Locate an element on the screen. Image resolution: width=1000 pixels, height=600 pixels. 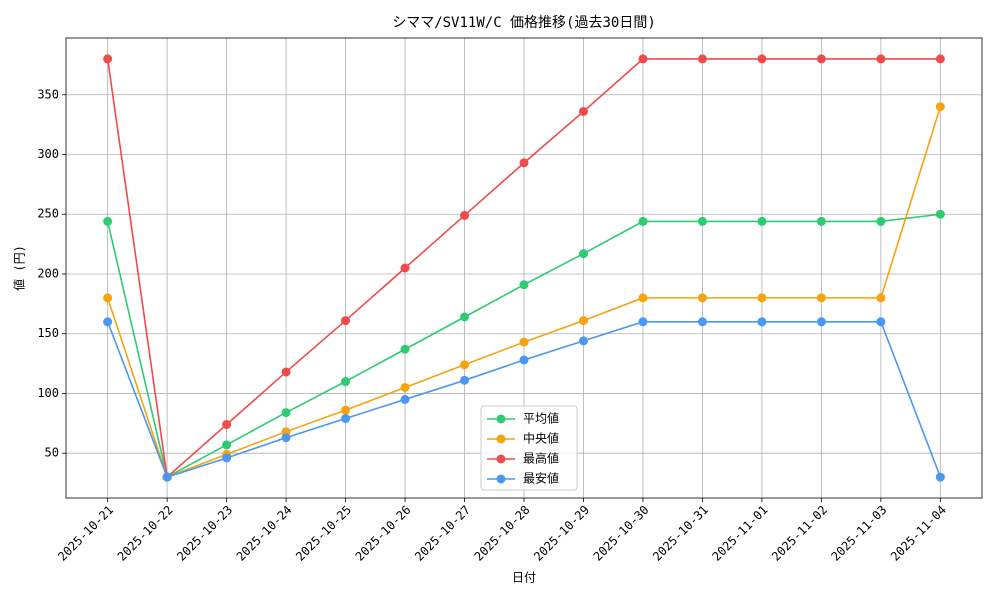
y-tick-label: 200 is located at coordinates (48, 273).